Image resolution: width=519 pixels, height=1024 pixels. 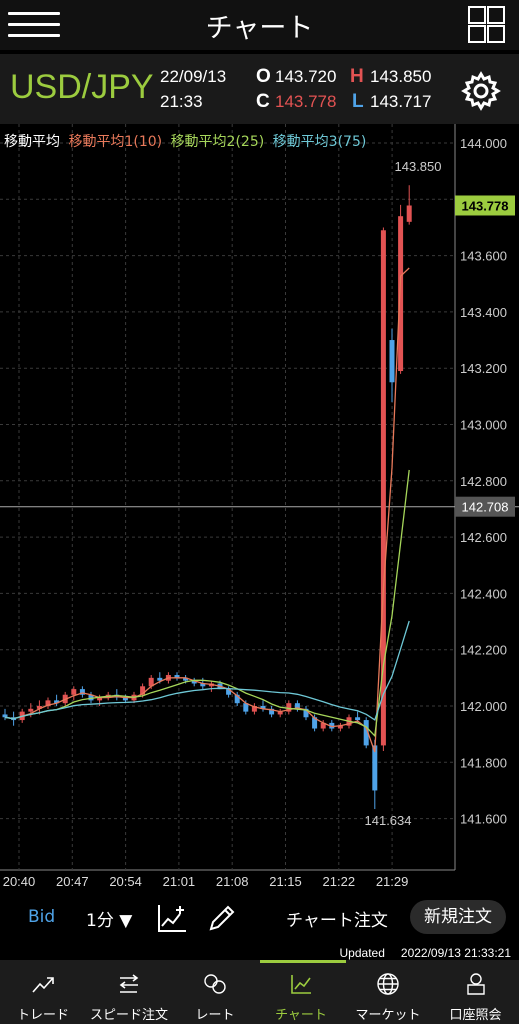 I want to click on updated-timestamp: Updated 2022/09/13 21:33:21, so click(x=417, y=953).